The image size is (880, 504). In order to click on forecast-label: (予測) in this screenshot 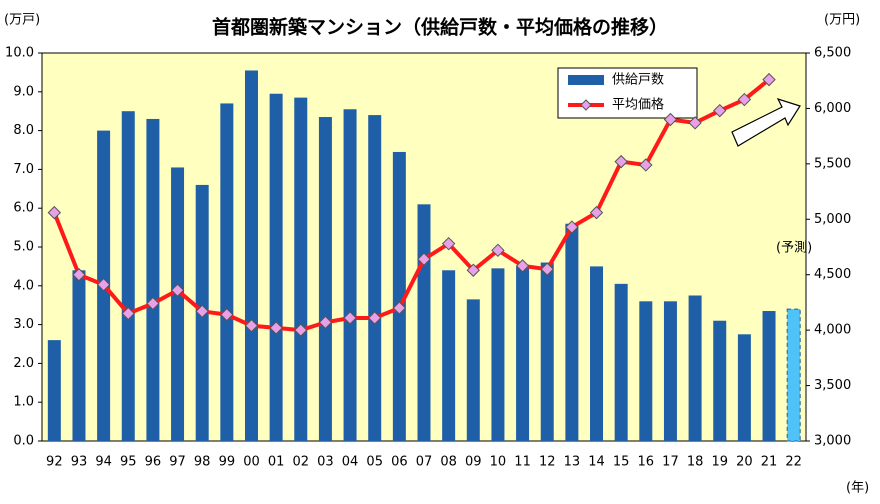, I will do `click(794, 248)`.